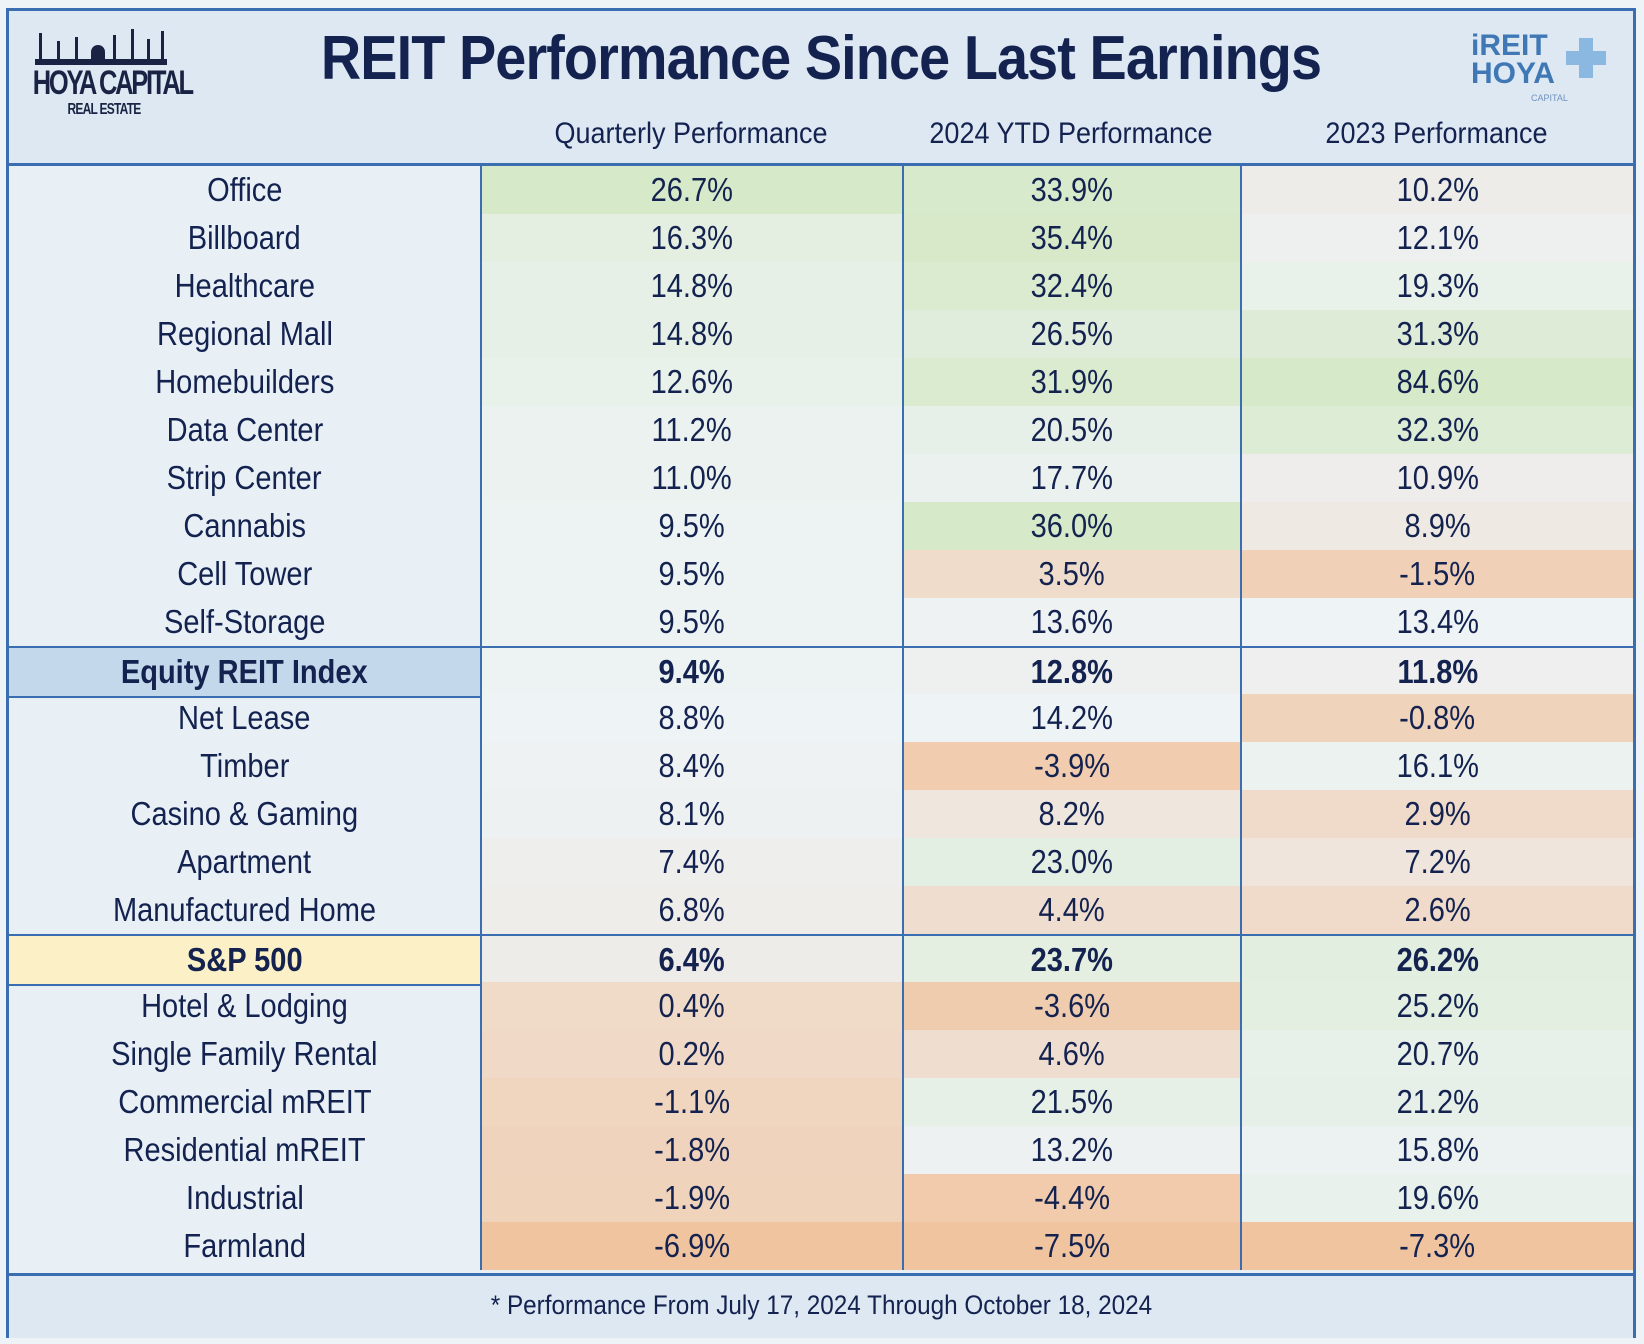 This screenshot has width=1644, height=1344. Describe the element at coordinates (1436, 960) in the screenshot. I see `cell-y2023: 26.2%` at that location.